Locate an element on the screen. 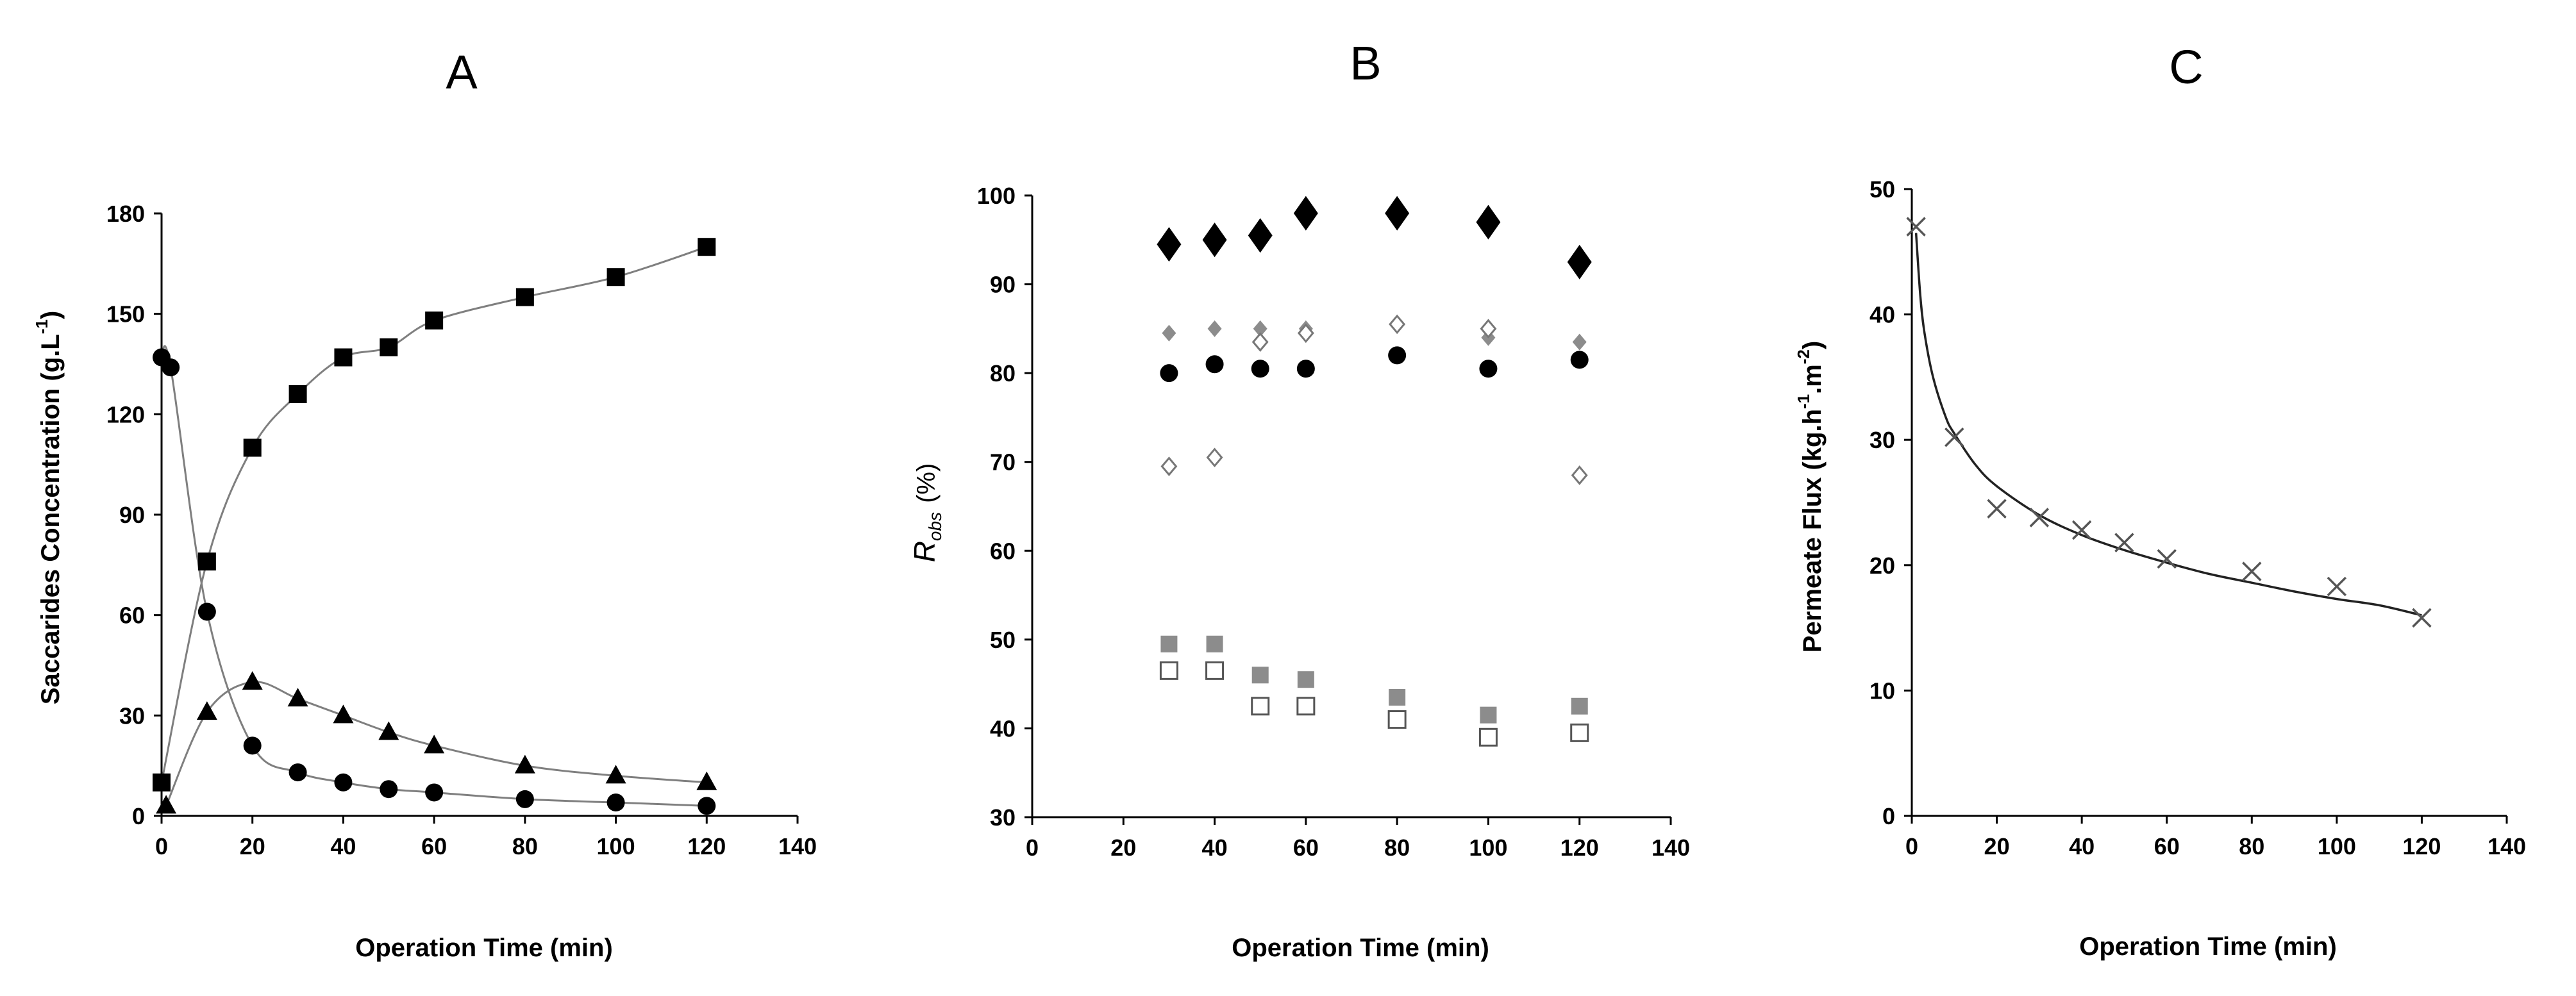 The height and width of the screenshot is (996, 2576). panel-b-y-tick-label: 100 is located at coordinates (996, 196).